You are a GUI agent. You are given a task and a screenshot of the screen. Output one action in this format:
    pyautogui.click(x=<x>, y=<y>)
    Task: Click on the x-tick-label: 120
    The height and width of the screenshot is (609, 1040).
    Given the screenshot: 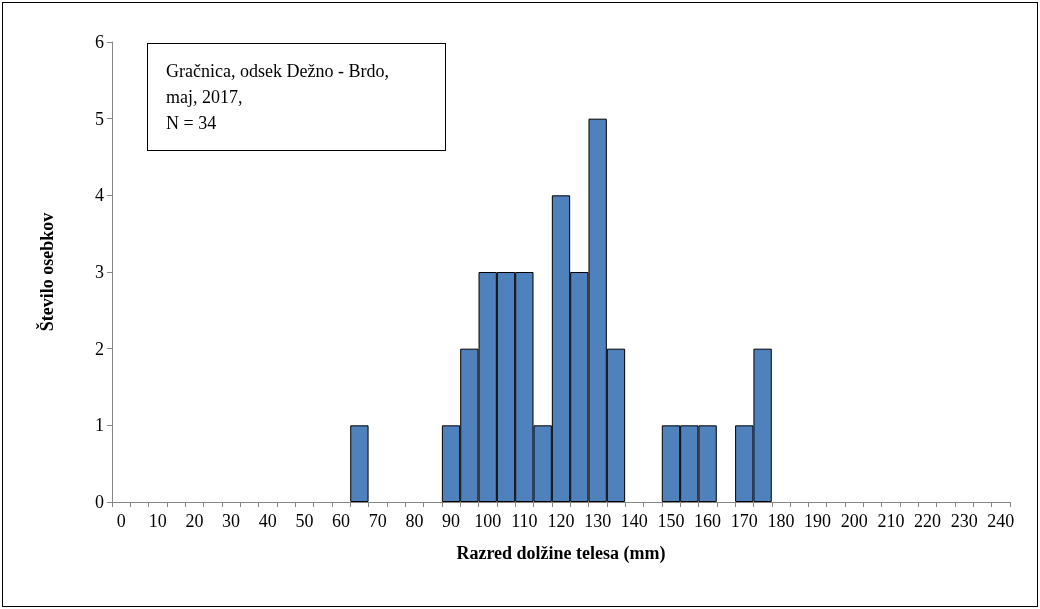 What is the action you would take?
    pyautogui.click(x=561, y=521)
    